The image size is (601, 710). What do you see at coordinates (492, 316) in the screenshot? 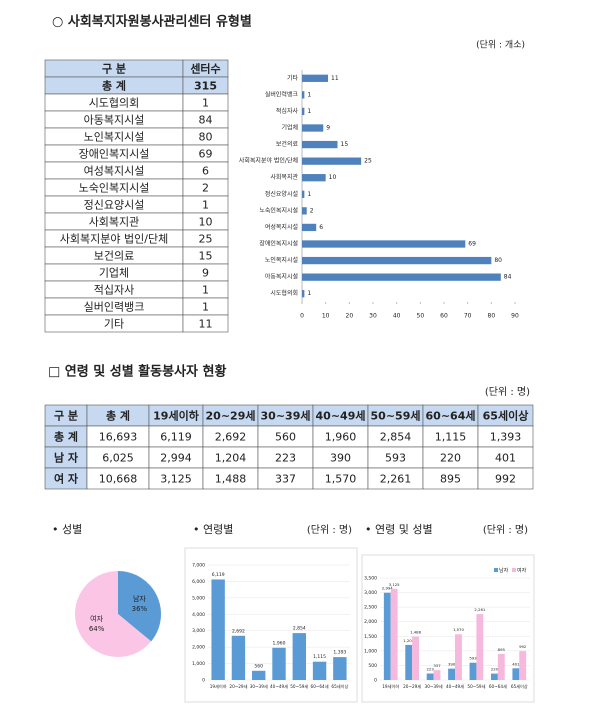
I see `x-tick-label: 80` at bounding box center [492, 316].